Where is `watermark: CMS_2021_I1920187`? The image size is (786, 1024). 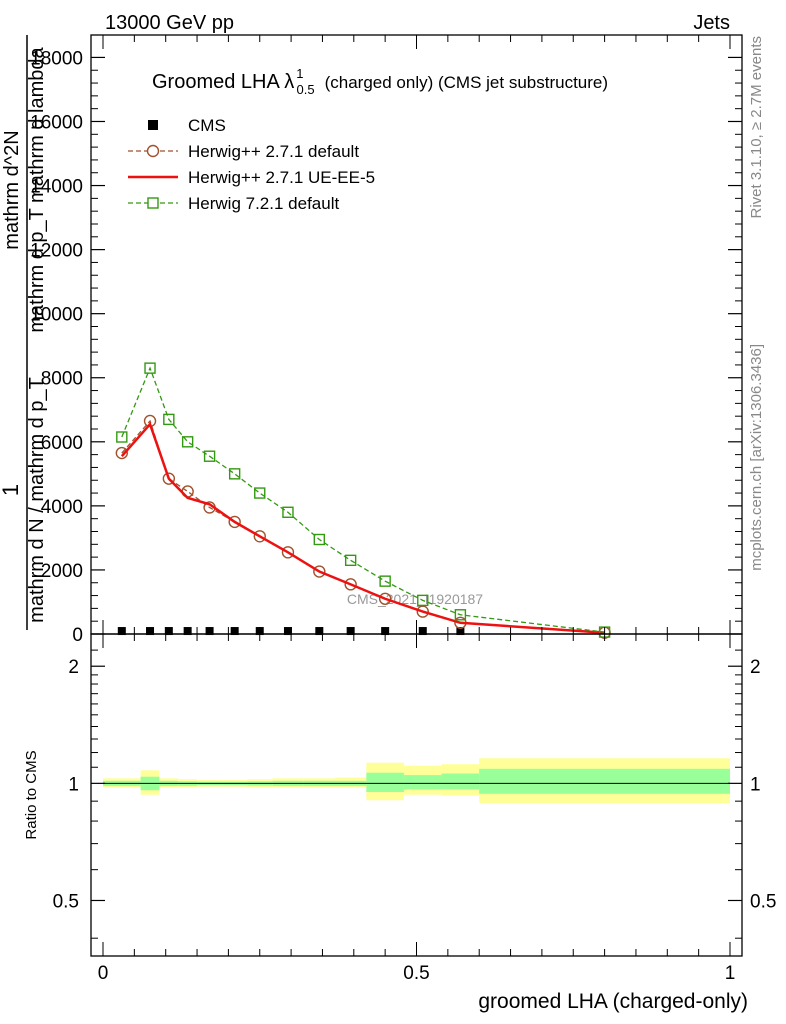
watermark: CMS_2021_I1920187 is located at coordinates (415, 599).